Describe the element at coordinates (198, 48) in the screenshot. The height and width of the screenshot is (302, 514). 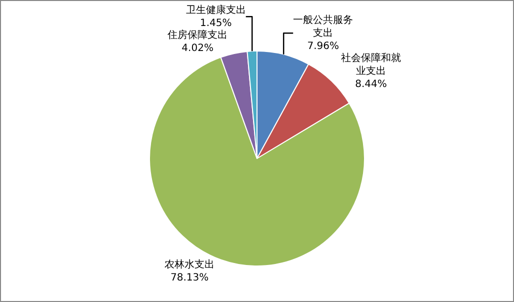
I see `data-label: 4.02%` at that location.